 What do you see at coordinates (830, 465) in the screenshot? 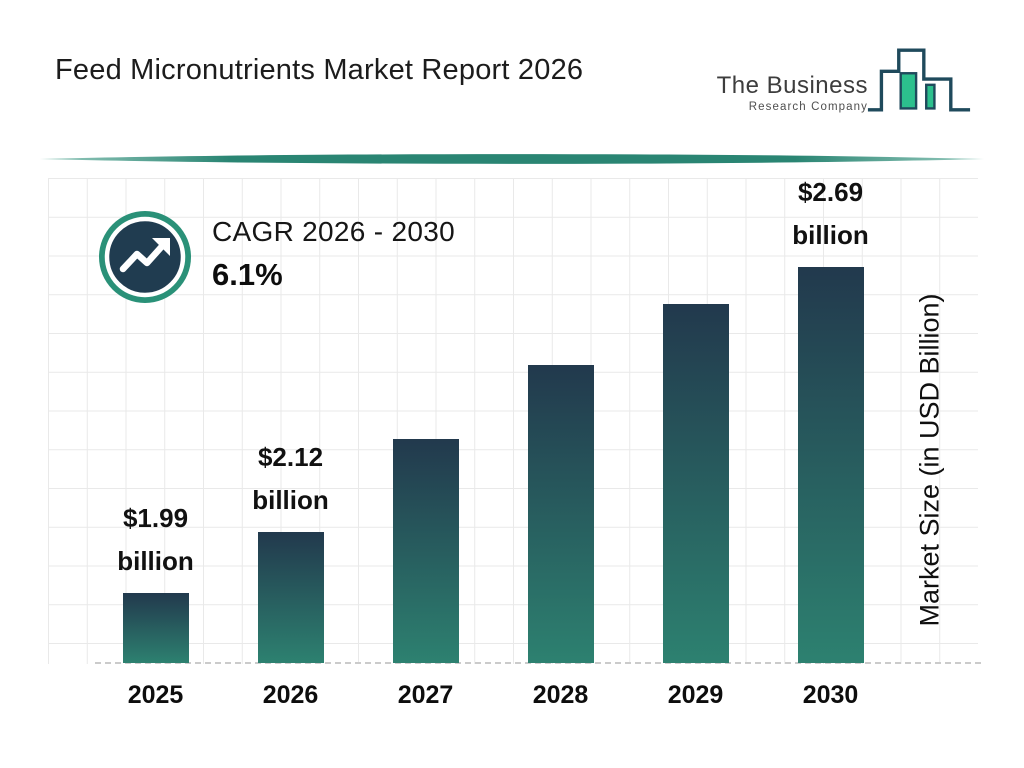
I see `bar-2030` at bounding box center [830, 465].